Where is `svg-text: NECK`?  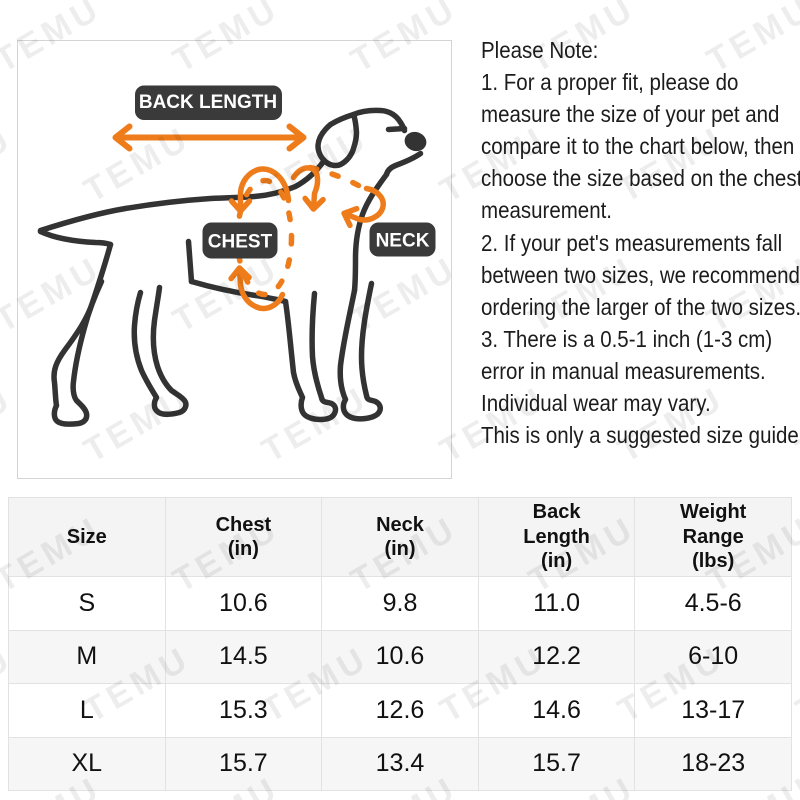
svg-text: NECK is located at coordinates (403, 241).